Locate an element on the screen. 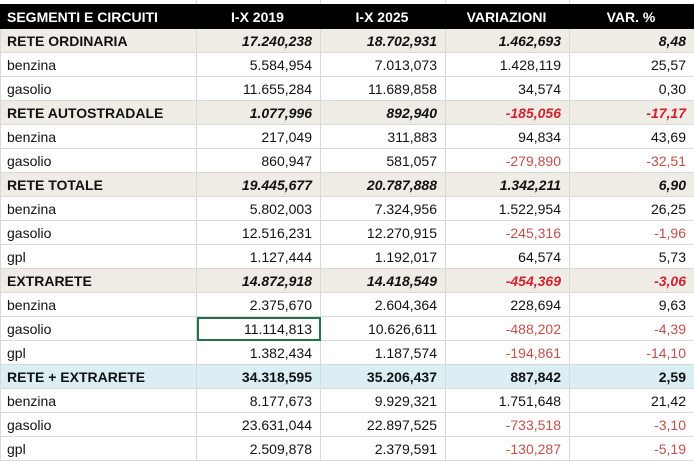 This screenshot has width=694, height=461. value-2025-cell: 2.379,591 is located at coordinates (383, 449).